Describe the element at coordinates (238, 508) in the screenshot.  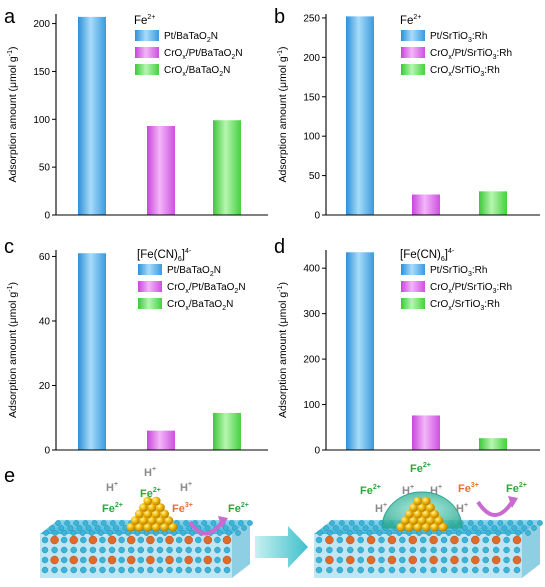
I see `left-fe2-label-3: Fe2+` at that location.